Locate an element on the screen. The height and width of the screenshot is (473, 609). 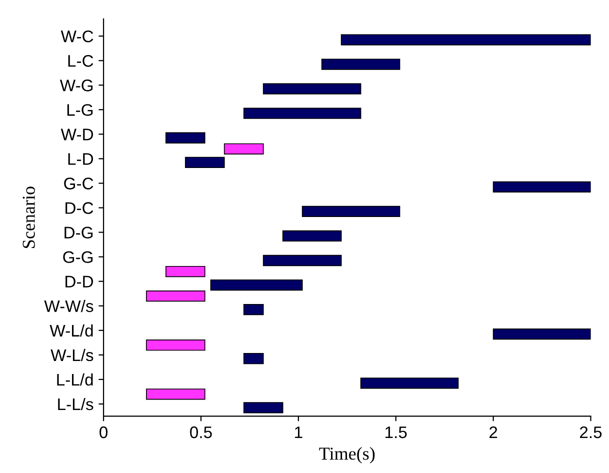
y-tick-label: G-C is located at coordinates (79, 184).